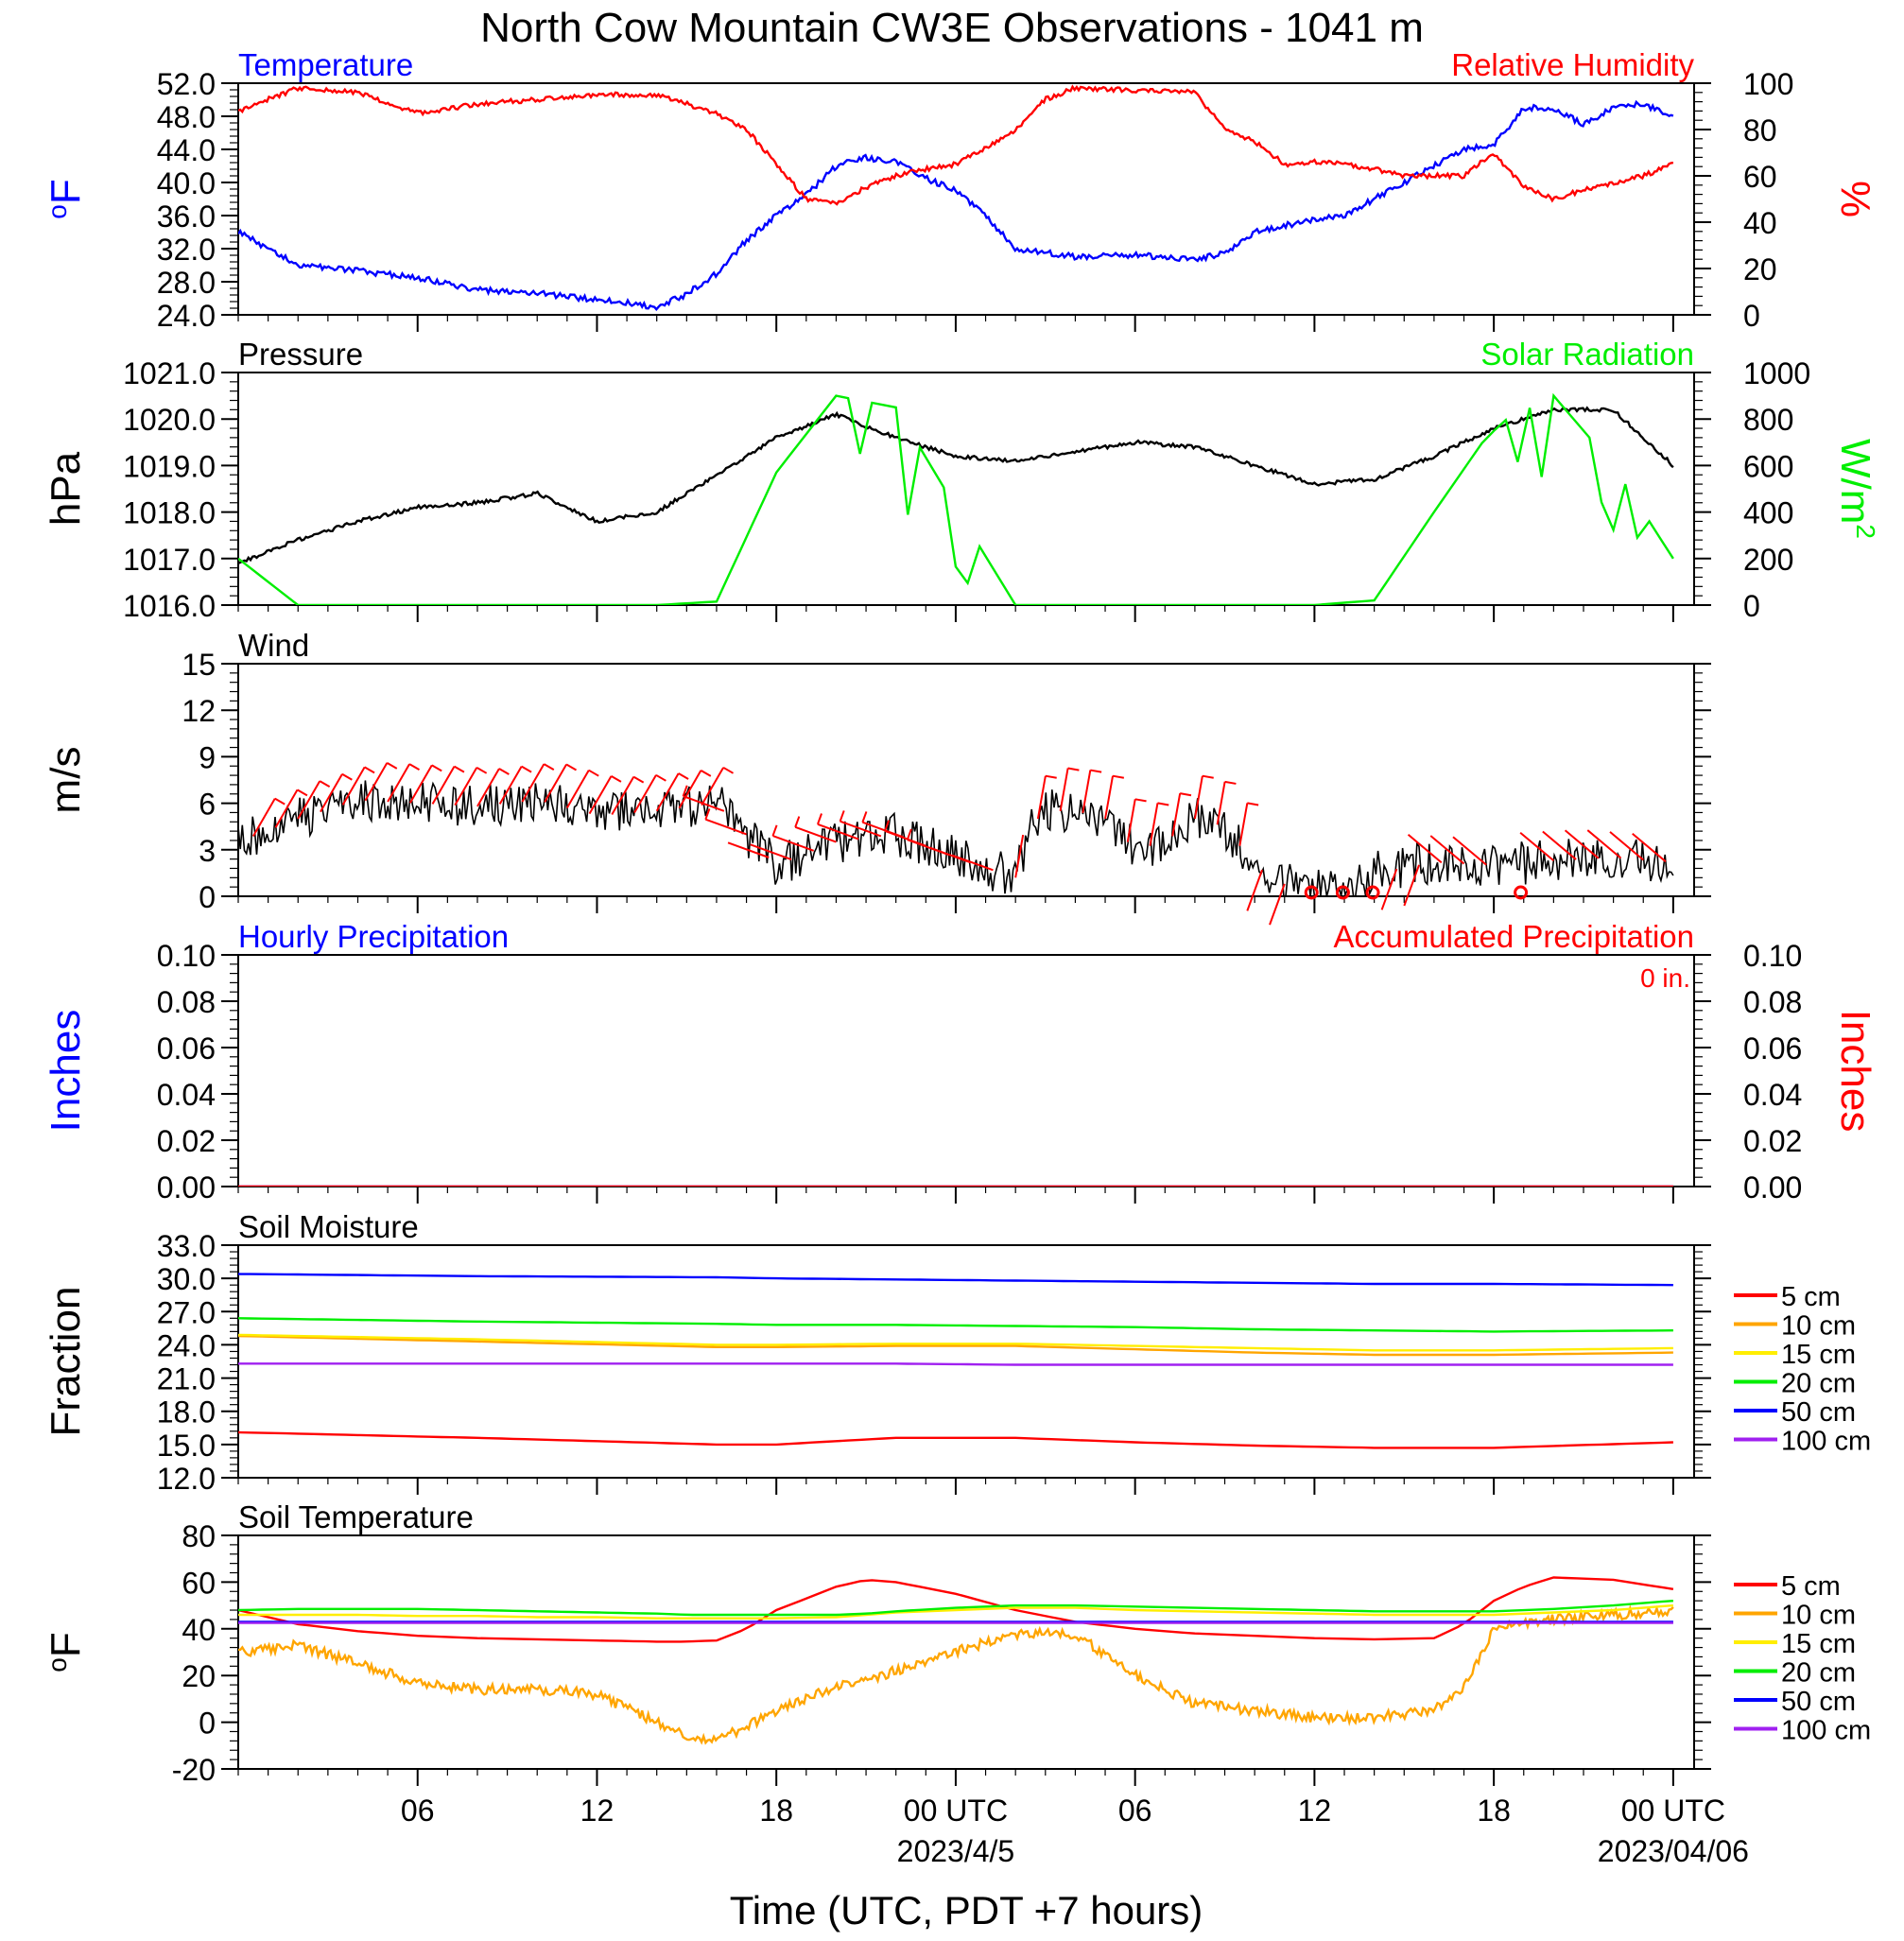  What do you see at coordinates (169, 513) in the screenshot?
I see `y-tick-label: 1018.0` at bounding box center [169, 513].